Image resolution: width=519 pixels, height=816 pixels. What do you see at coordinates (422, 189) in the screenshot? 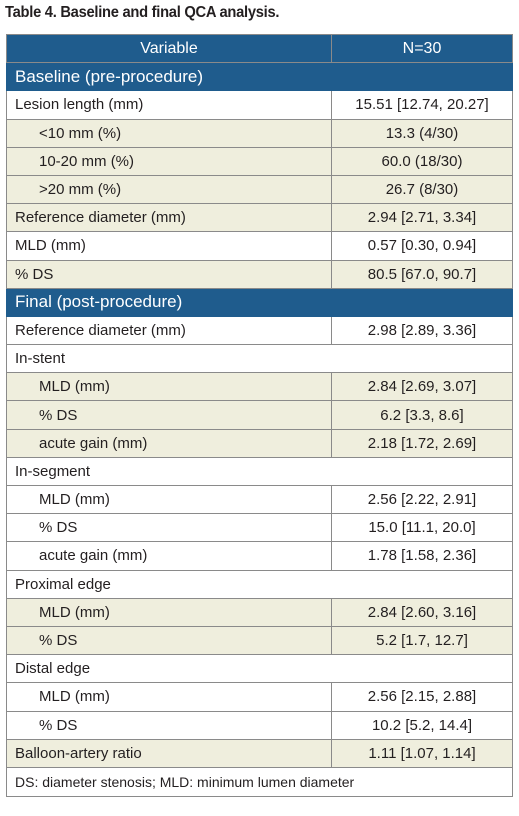
I see `row-value: 26.7 (8/30)` at bounding box center [422, 189].